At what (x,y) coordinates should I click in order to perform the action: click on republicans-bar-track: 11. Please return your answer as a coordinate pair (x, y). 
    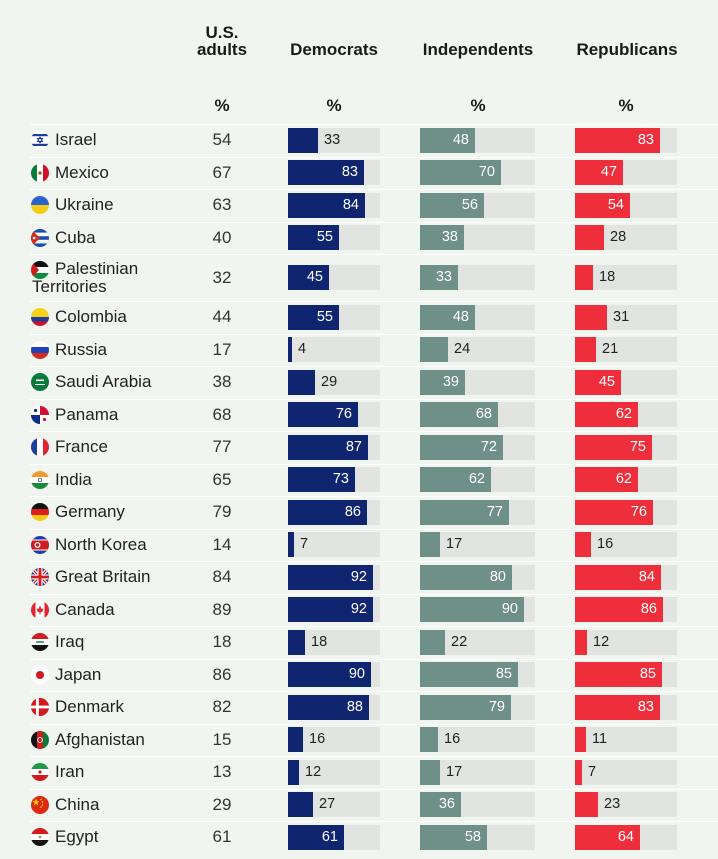
    Looking at the image, I should click on (626, 740).